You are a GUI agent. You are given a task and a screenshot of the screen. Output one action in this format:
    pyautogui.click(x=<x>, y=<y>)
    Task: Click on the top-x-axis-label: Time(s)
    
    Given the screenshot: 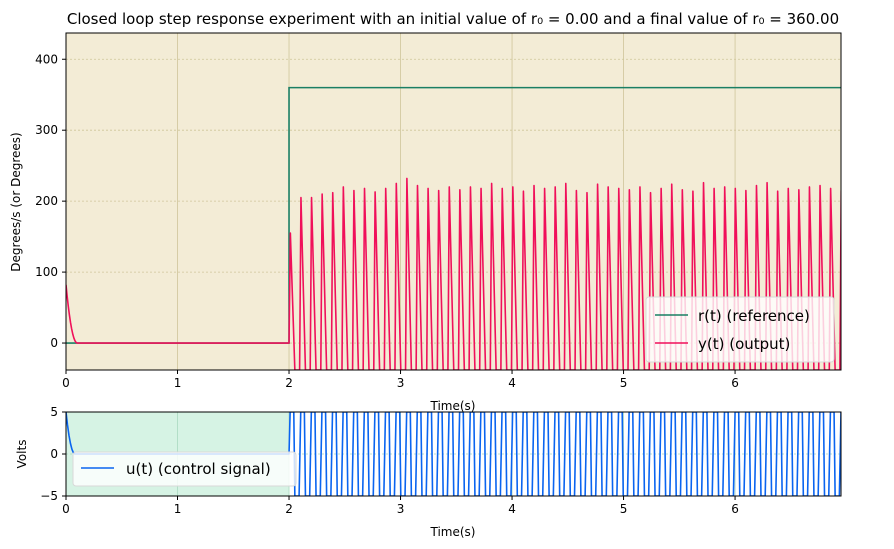 What is the action you would take?
    pyautogui.click(x=453, y=406)
    